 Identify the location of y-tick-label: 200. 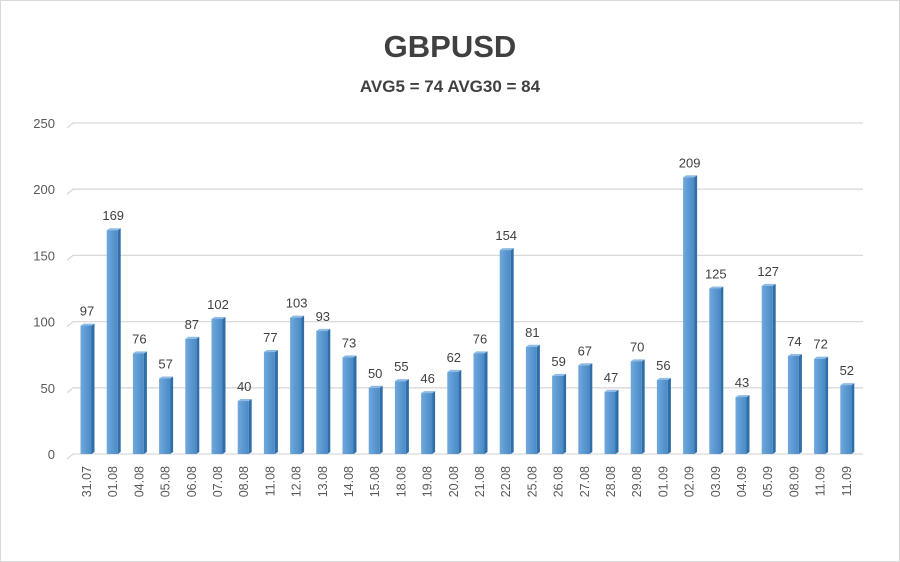
(44, 189).